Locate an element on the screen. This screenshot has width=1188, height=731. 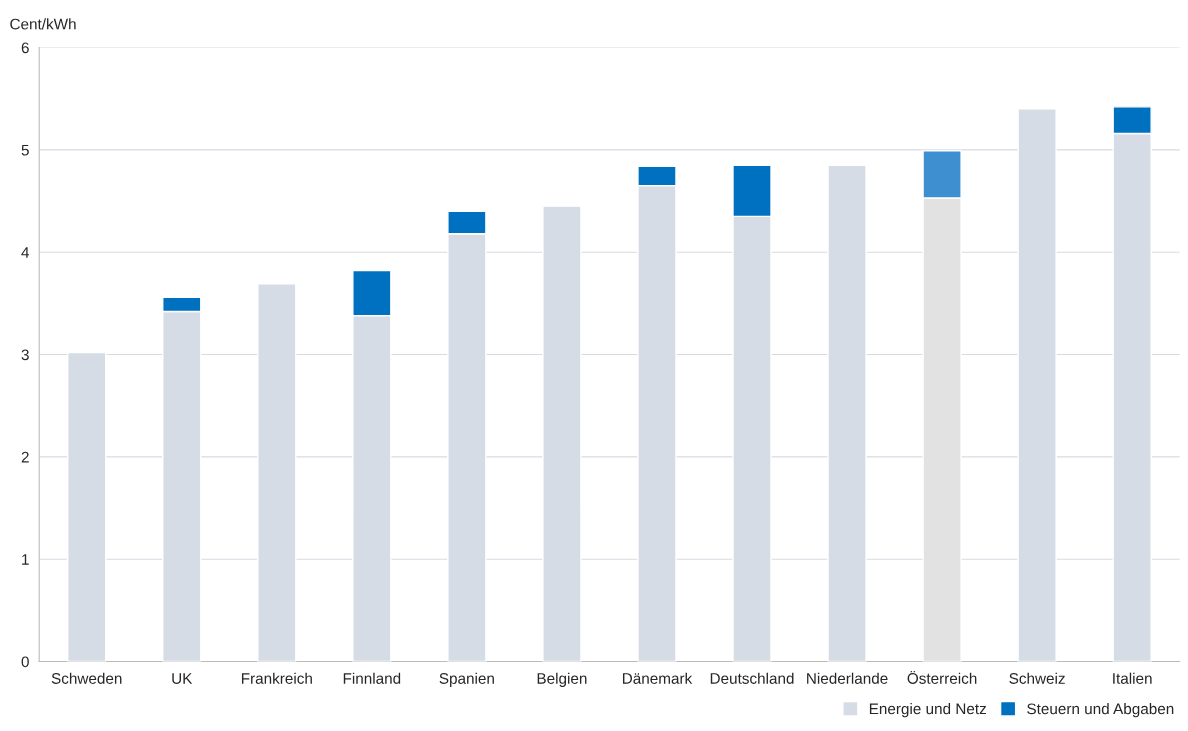
y-tick-label: 2 is located at coordinates (25, 457).